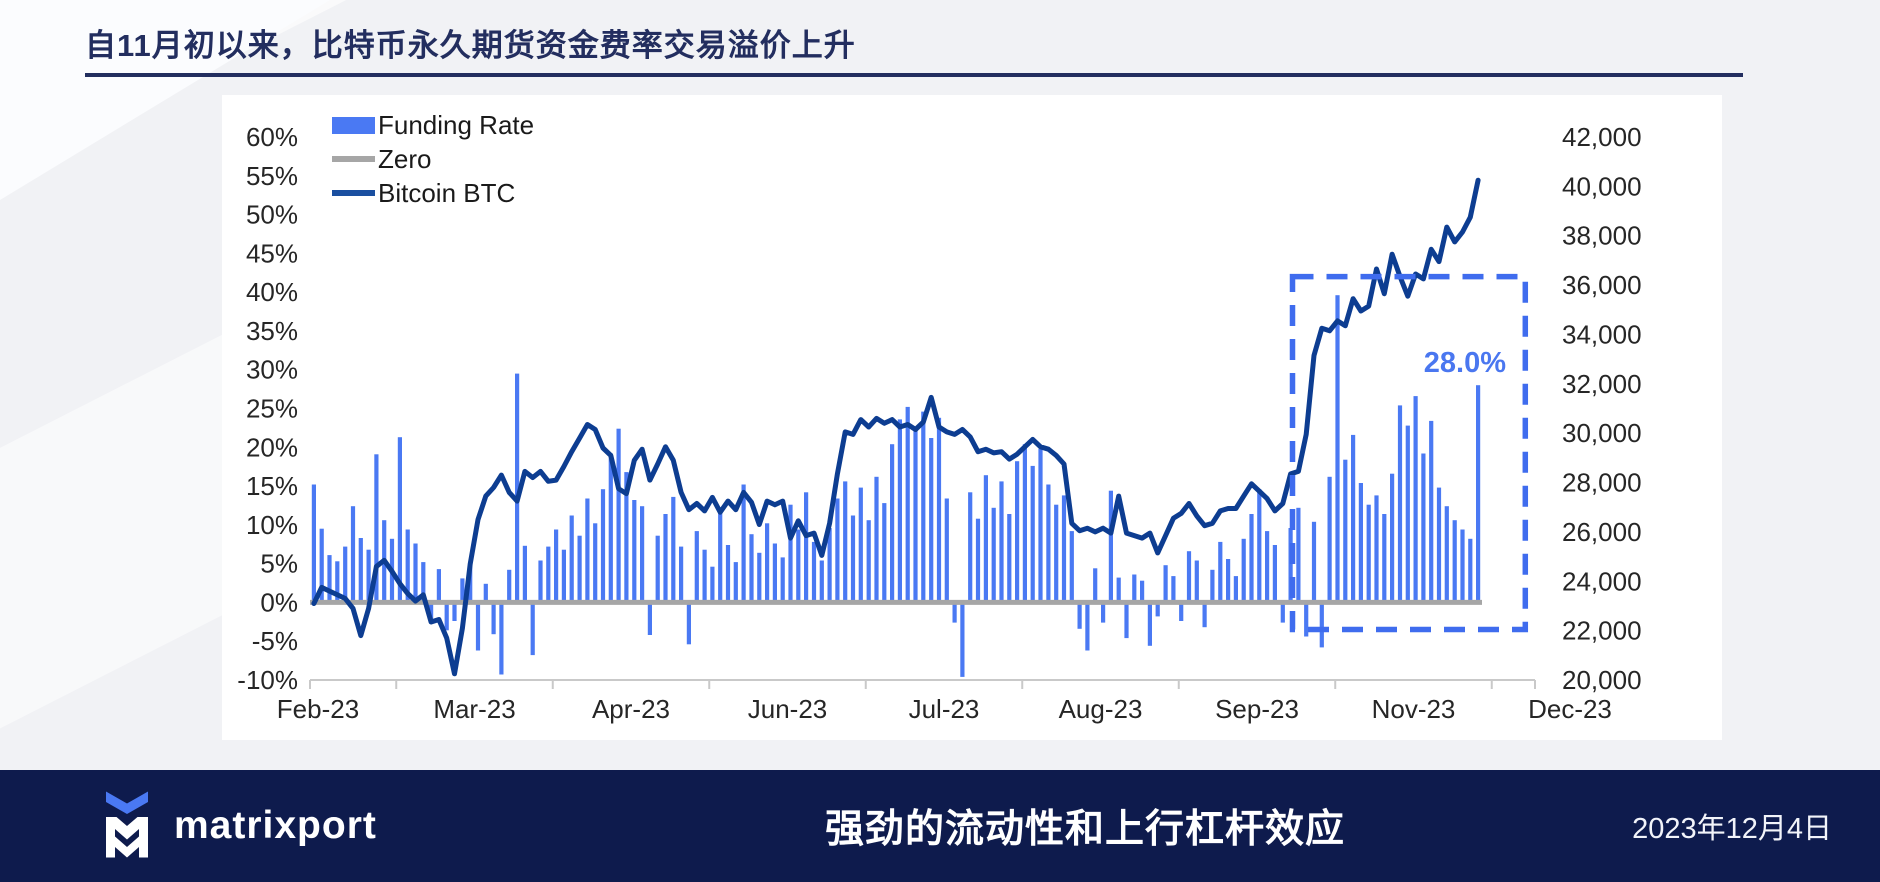  I want to click on svg-text: -10%, so click(267, 680).